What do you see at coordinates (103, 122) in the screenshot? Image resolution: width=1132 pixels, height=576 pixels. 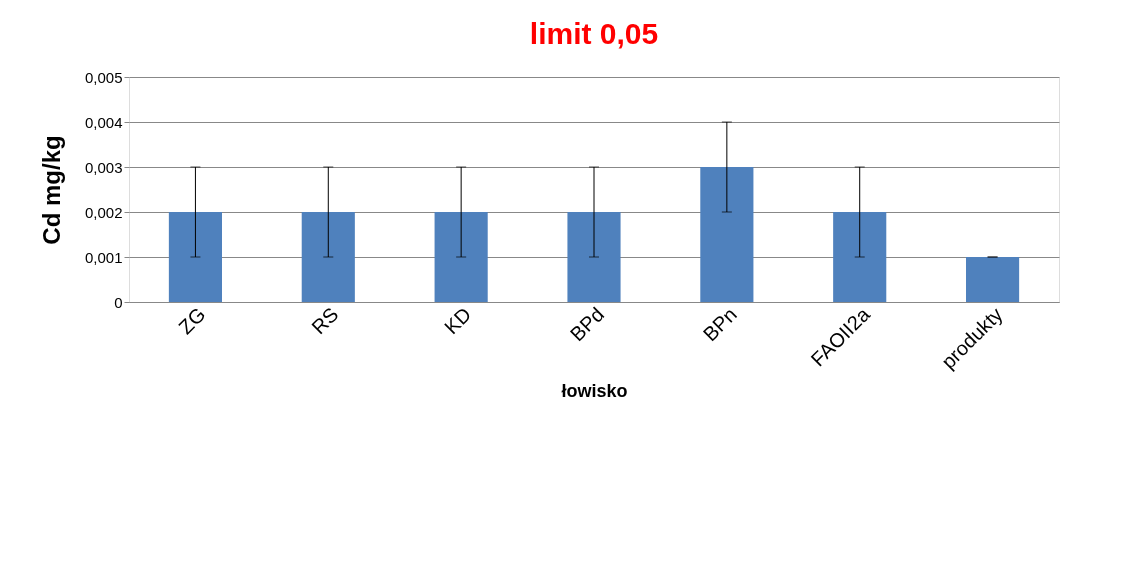 I see `y-tick-label: 0,004` at bounding box center [103, 122].